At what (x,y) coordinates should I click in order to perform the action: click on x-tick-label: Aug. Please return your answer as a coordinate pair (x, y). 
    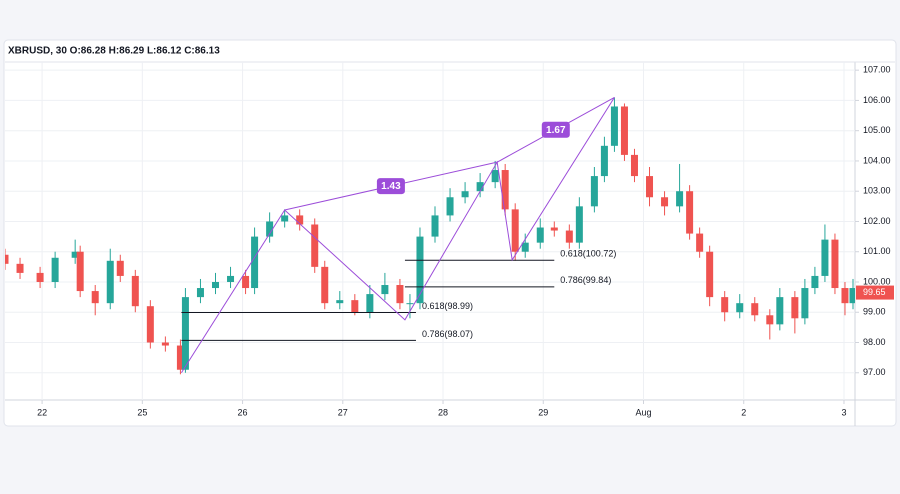
    Looking at the image, I should click on (643, 412).